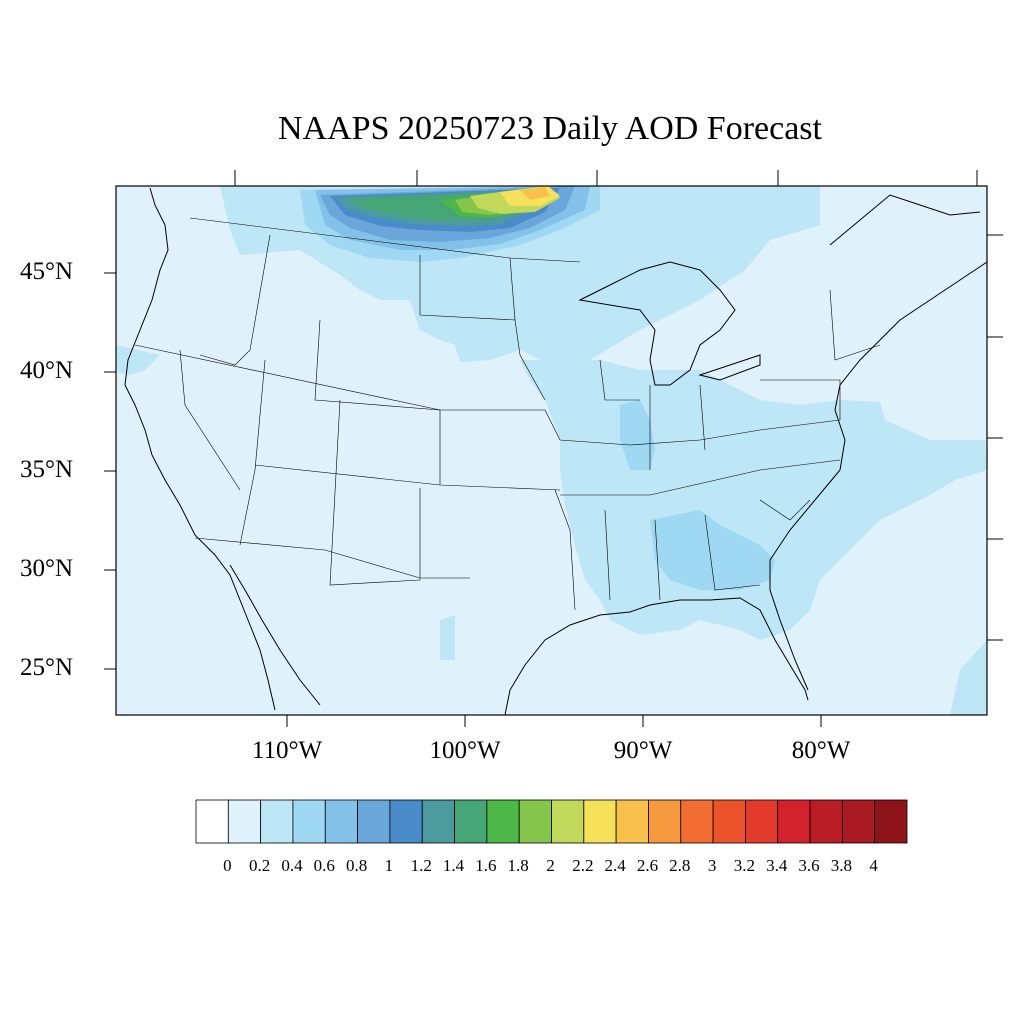 This screenshot has height=1024, width=1024. I want to click on aod-region-southeast, so click(712, 550).